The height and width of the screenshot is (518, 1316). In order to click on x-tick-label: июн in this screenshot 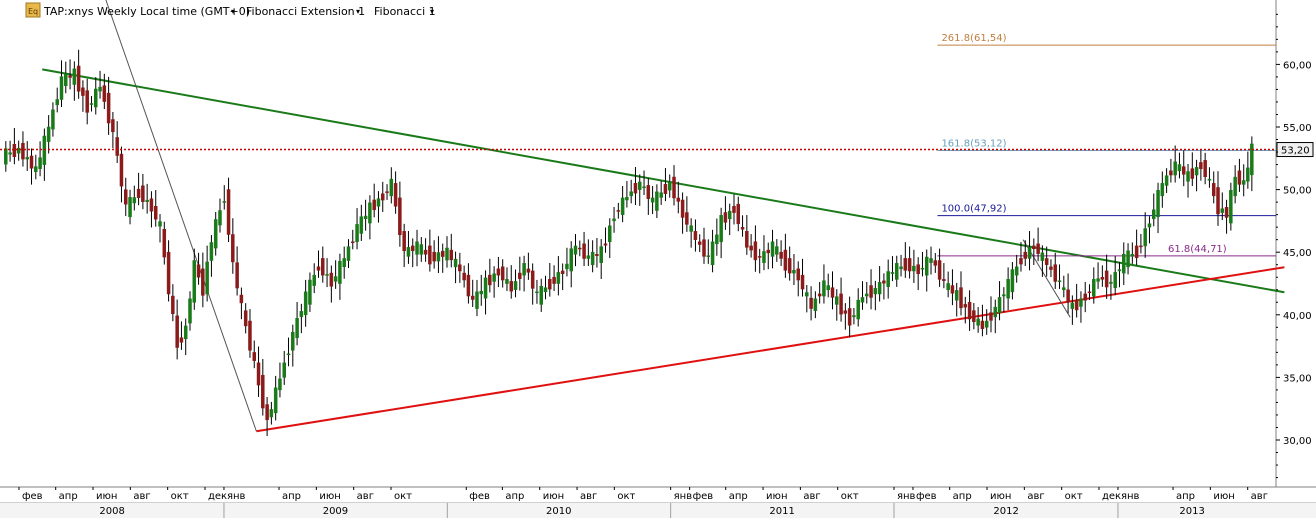, I will do `click(1000, 496)`.